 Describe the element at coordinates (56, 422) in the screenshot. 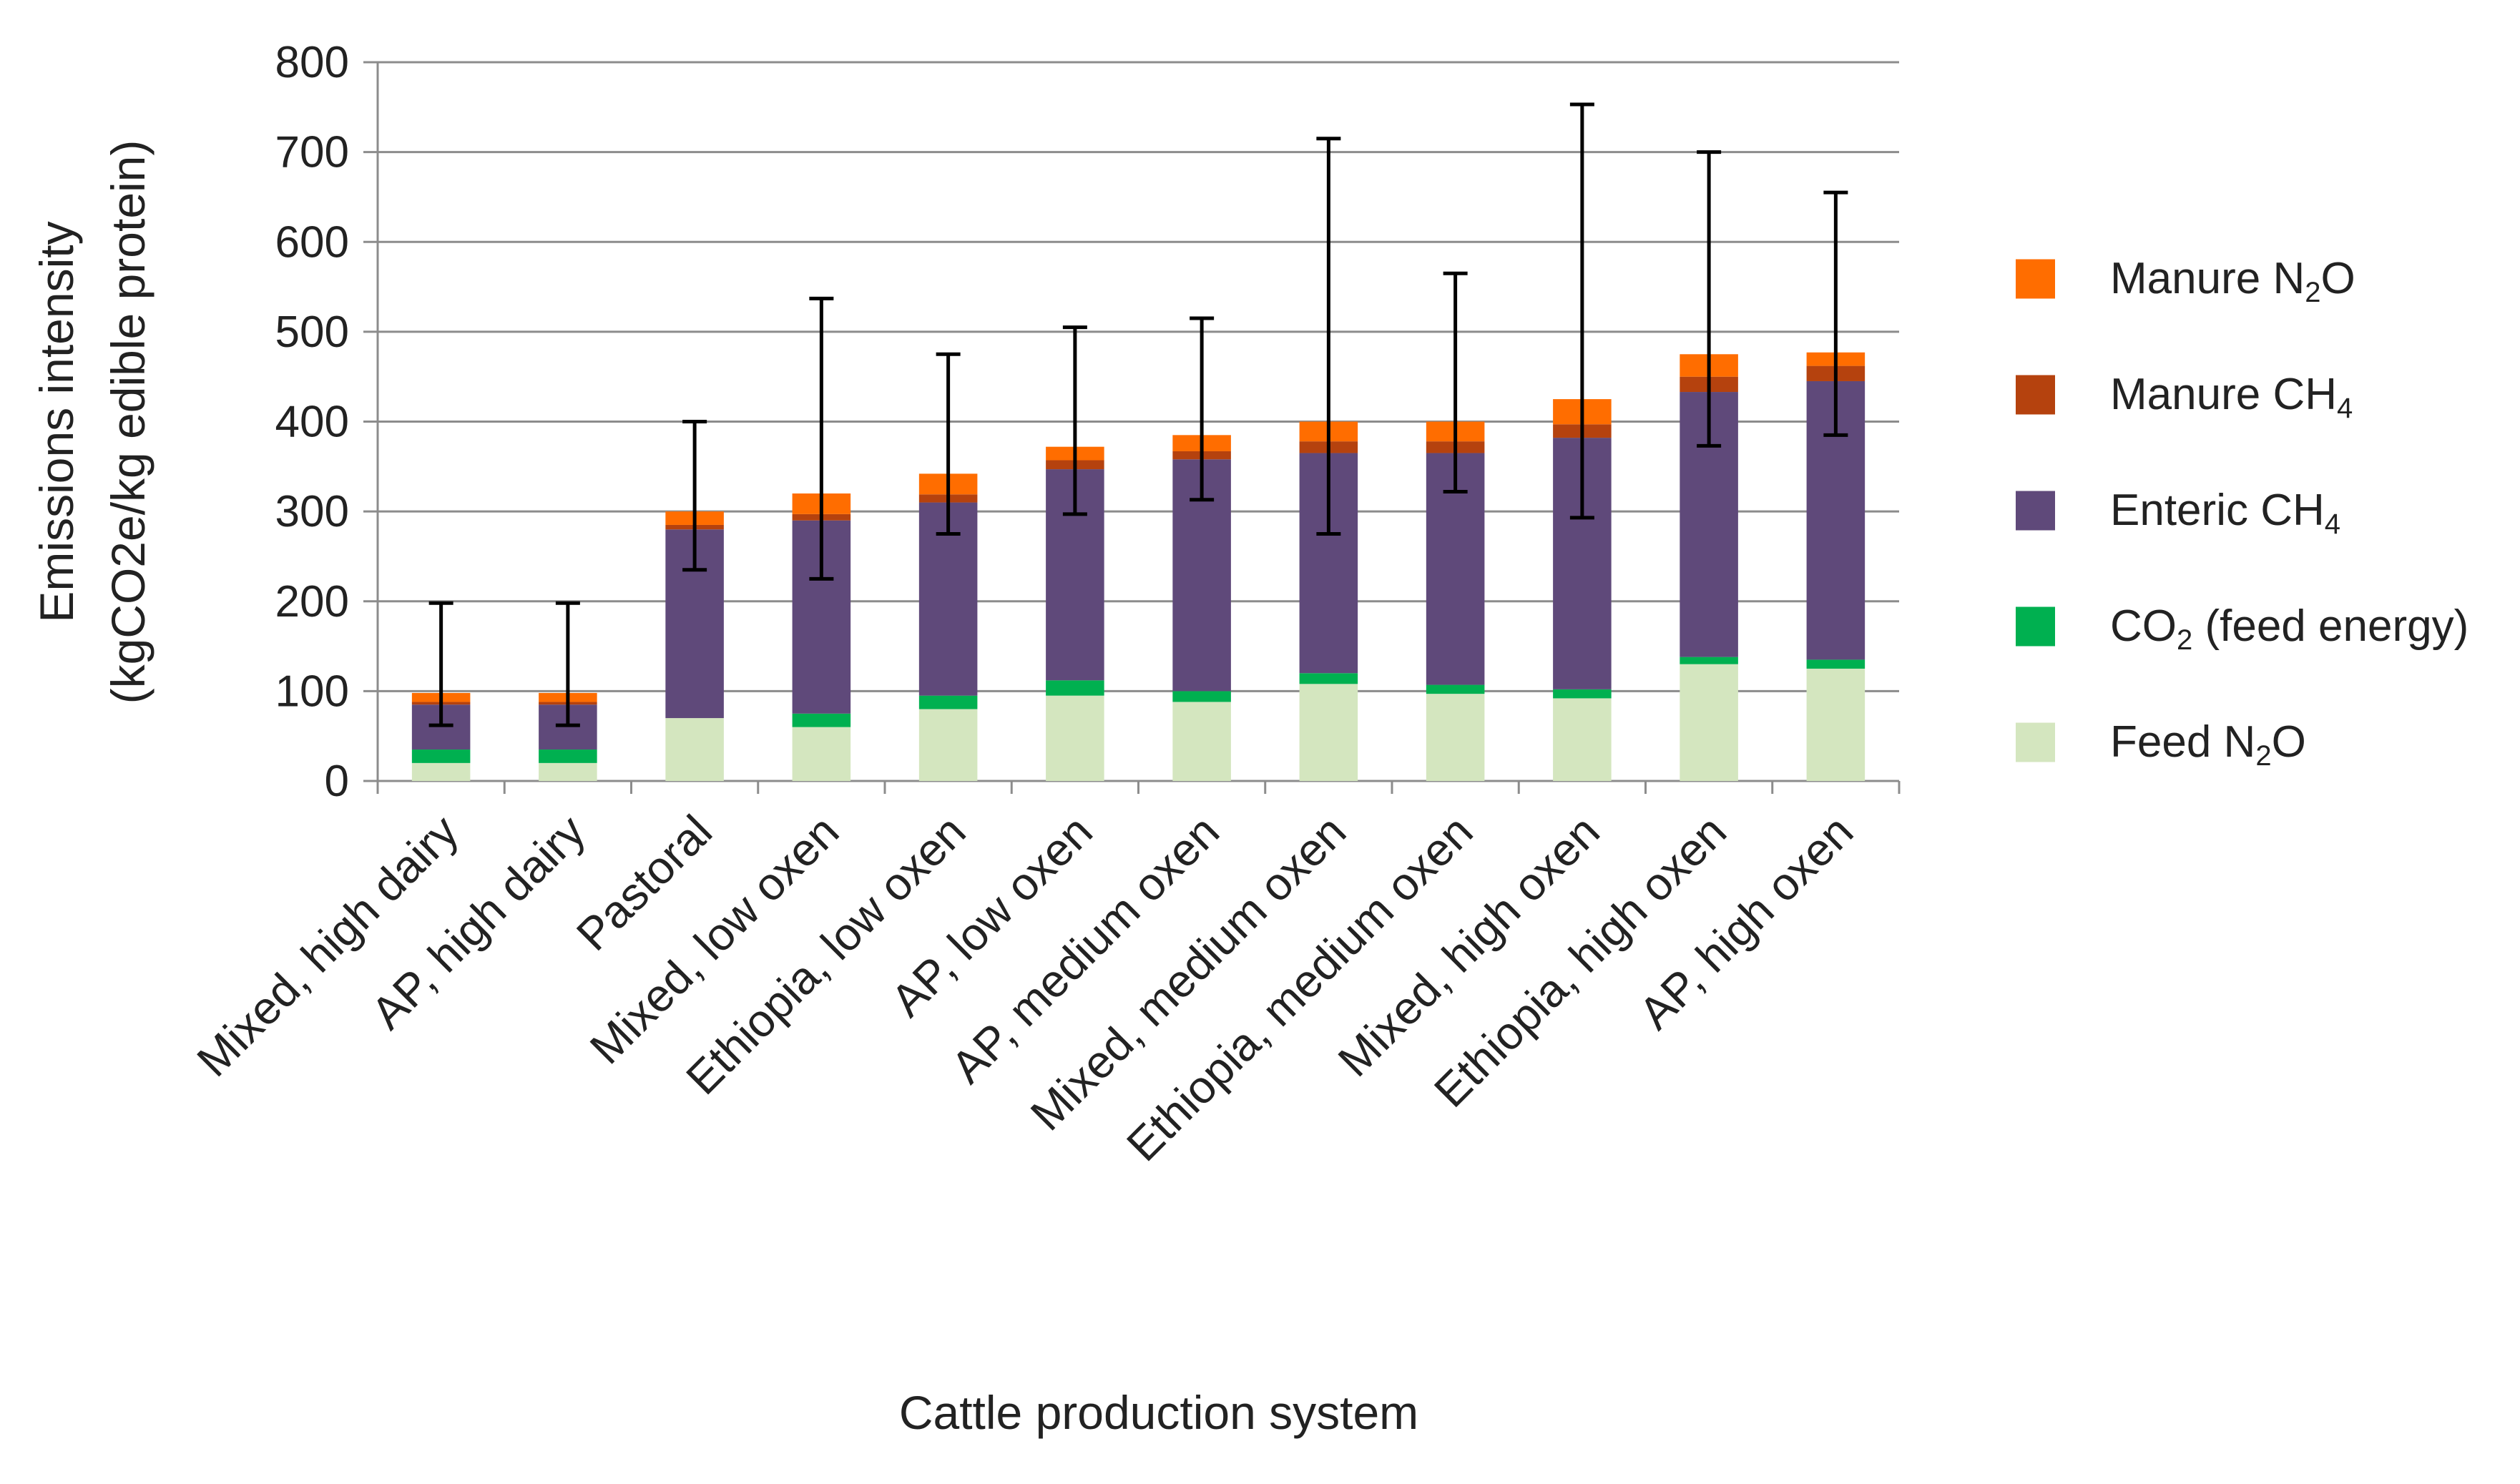

I see `y-axis-title-line-1: Emissions intensity` at that location.